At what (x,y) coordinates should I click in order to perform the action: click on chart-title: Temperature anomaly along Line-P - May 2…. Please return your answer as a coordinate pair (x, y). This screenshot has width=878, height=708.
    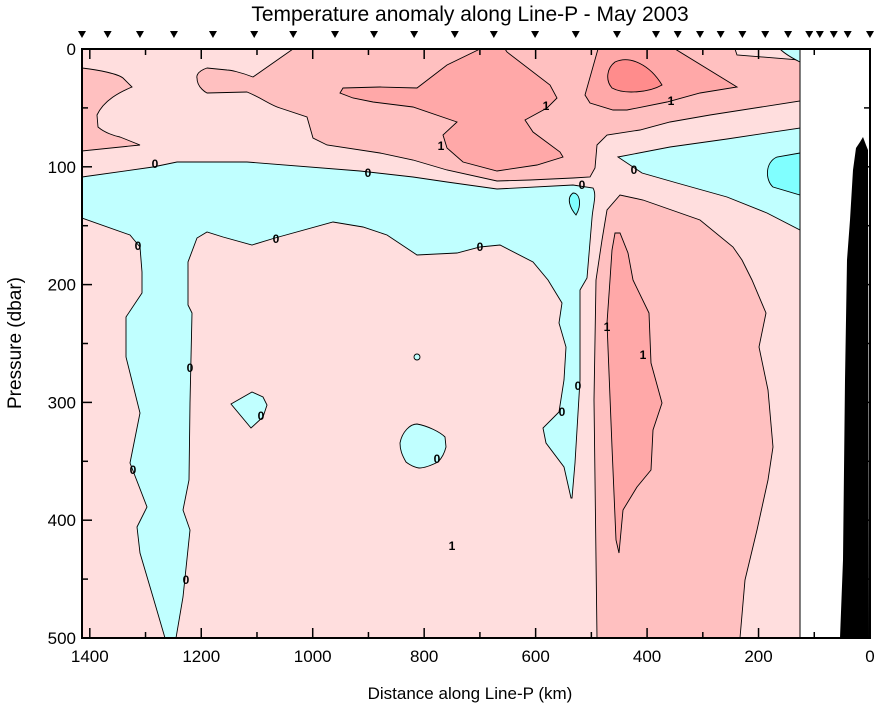
    Looking at the image, I should click on (469, 14).